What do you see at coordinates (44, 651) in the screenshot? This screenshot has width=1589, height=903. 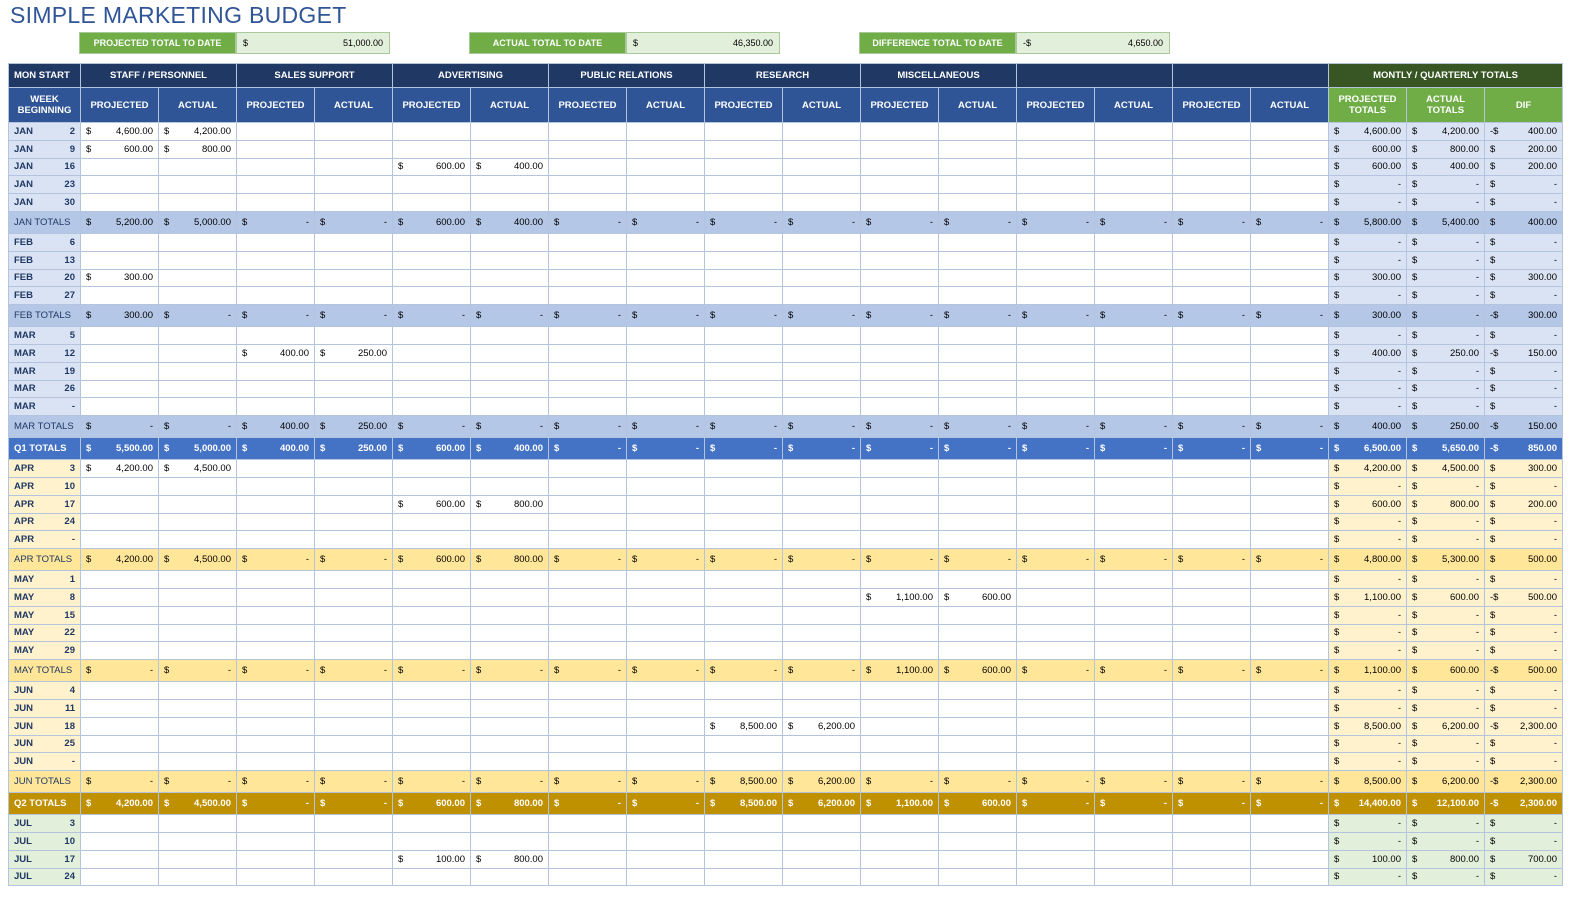 I see `row-label: MAY 29` at bounding box center [44, 651].